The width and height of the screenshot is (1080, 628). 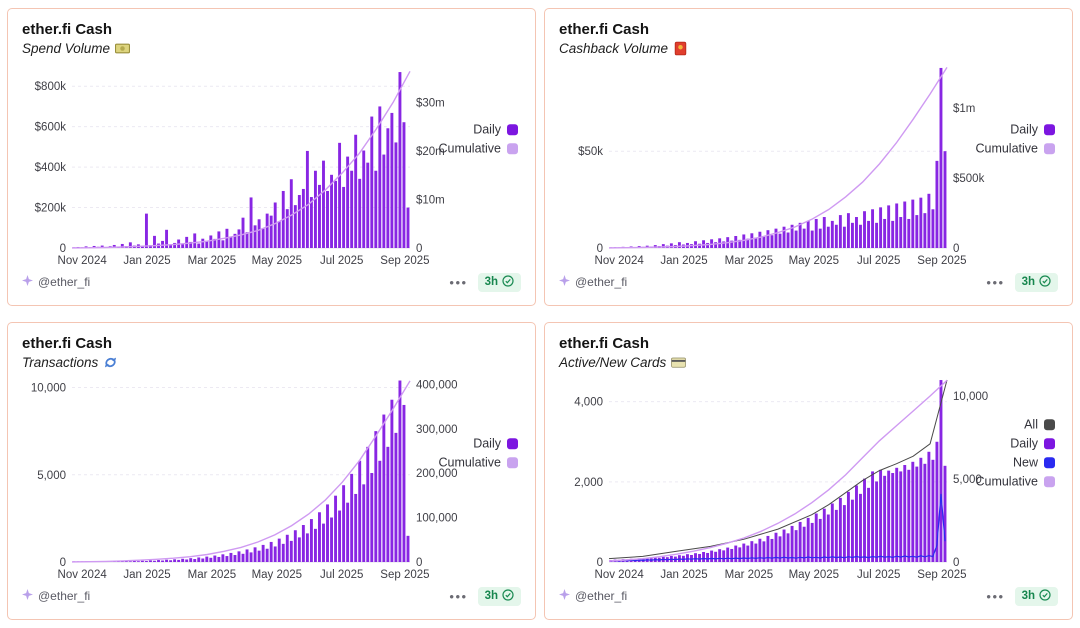 What do you see at coordinates (123, 48) in the screenshot?
I see `banknote-icon` at bounding box center [123, 48].